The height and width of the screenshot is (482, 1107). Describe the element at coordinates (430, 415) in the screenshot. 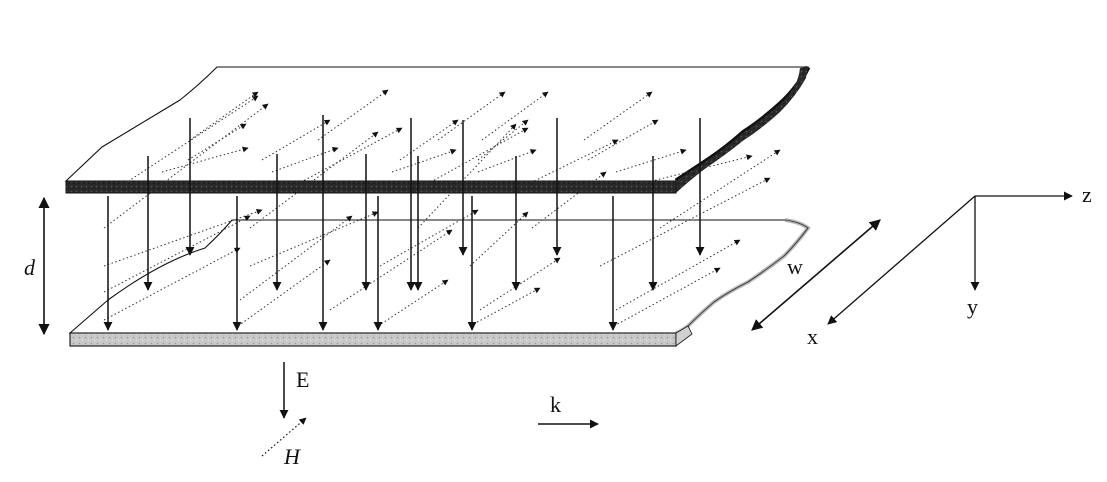

I see `field-legend: E H k` at that location.